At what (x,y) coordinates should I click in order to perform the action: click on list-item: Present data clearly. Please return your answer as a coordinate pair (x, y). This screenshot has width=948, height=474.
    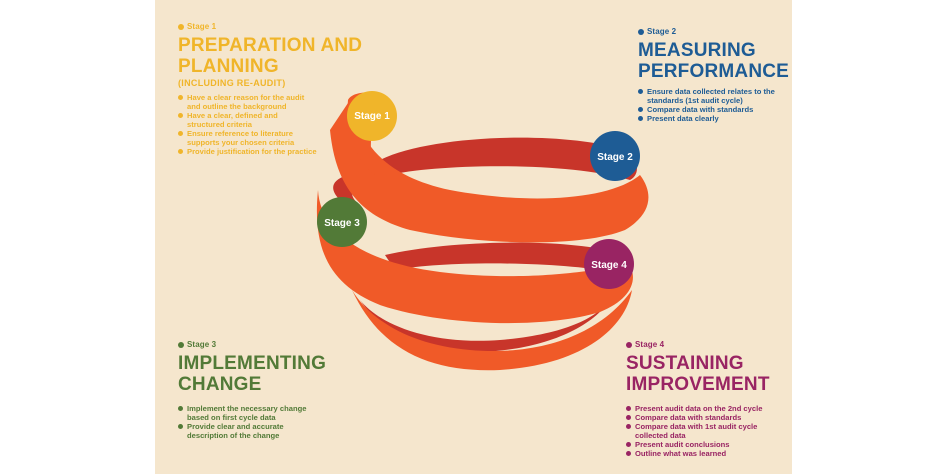
    Looking at the image, I should click on (713, 118).